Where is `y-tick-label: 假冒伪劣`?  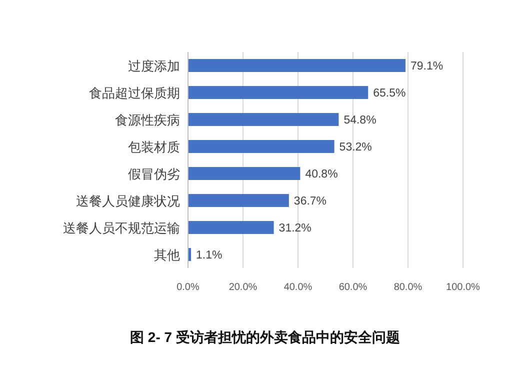 y-tick-label: 假冒伪劣 is located at coordinates (154, 174).